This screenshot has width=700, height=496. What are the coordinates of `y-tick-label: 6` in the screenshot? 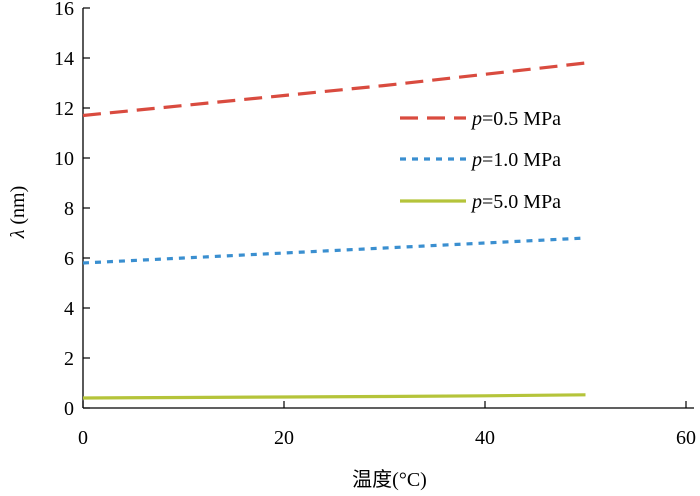 It's located at (69, 259).